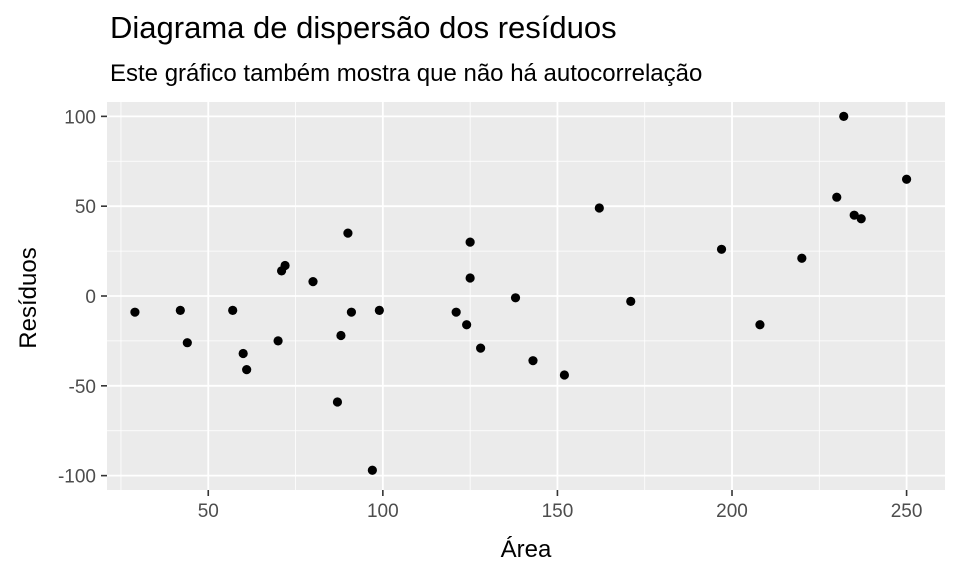  Describe the element at coordinates (80, 117) in the screenshot. I see `y-tick-label: 100` at that location.